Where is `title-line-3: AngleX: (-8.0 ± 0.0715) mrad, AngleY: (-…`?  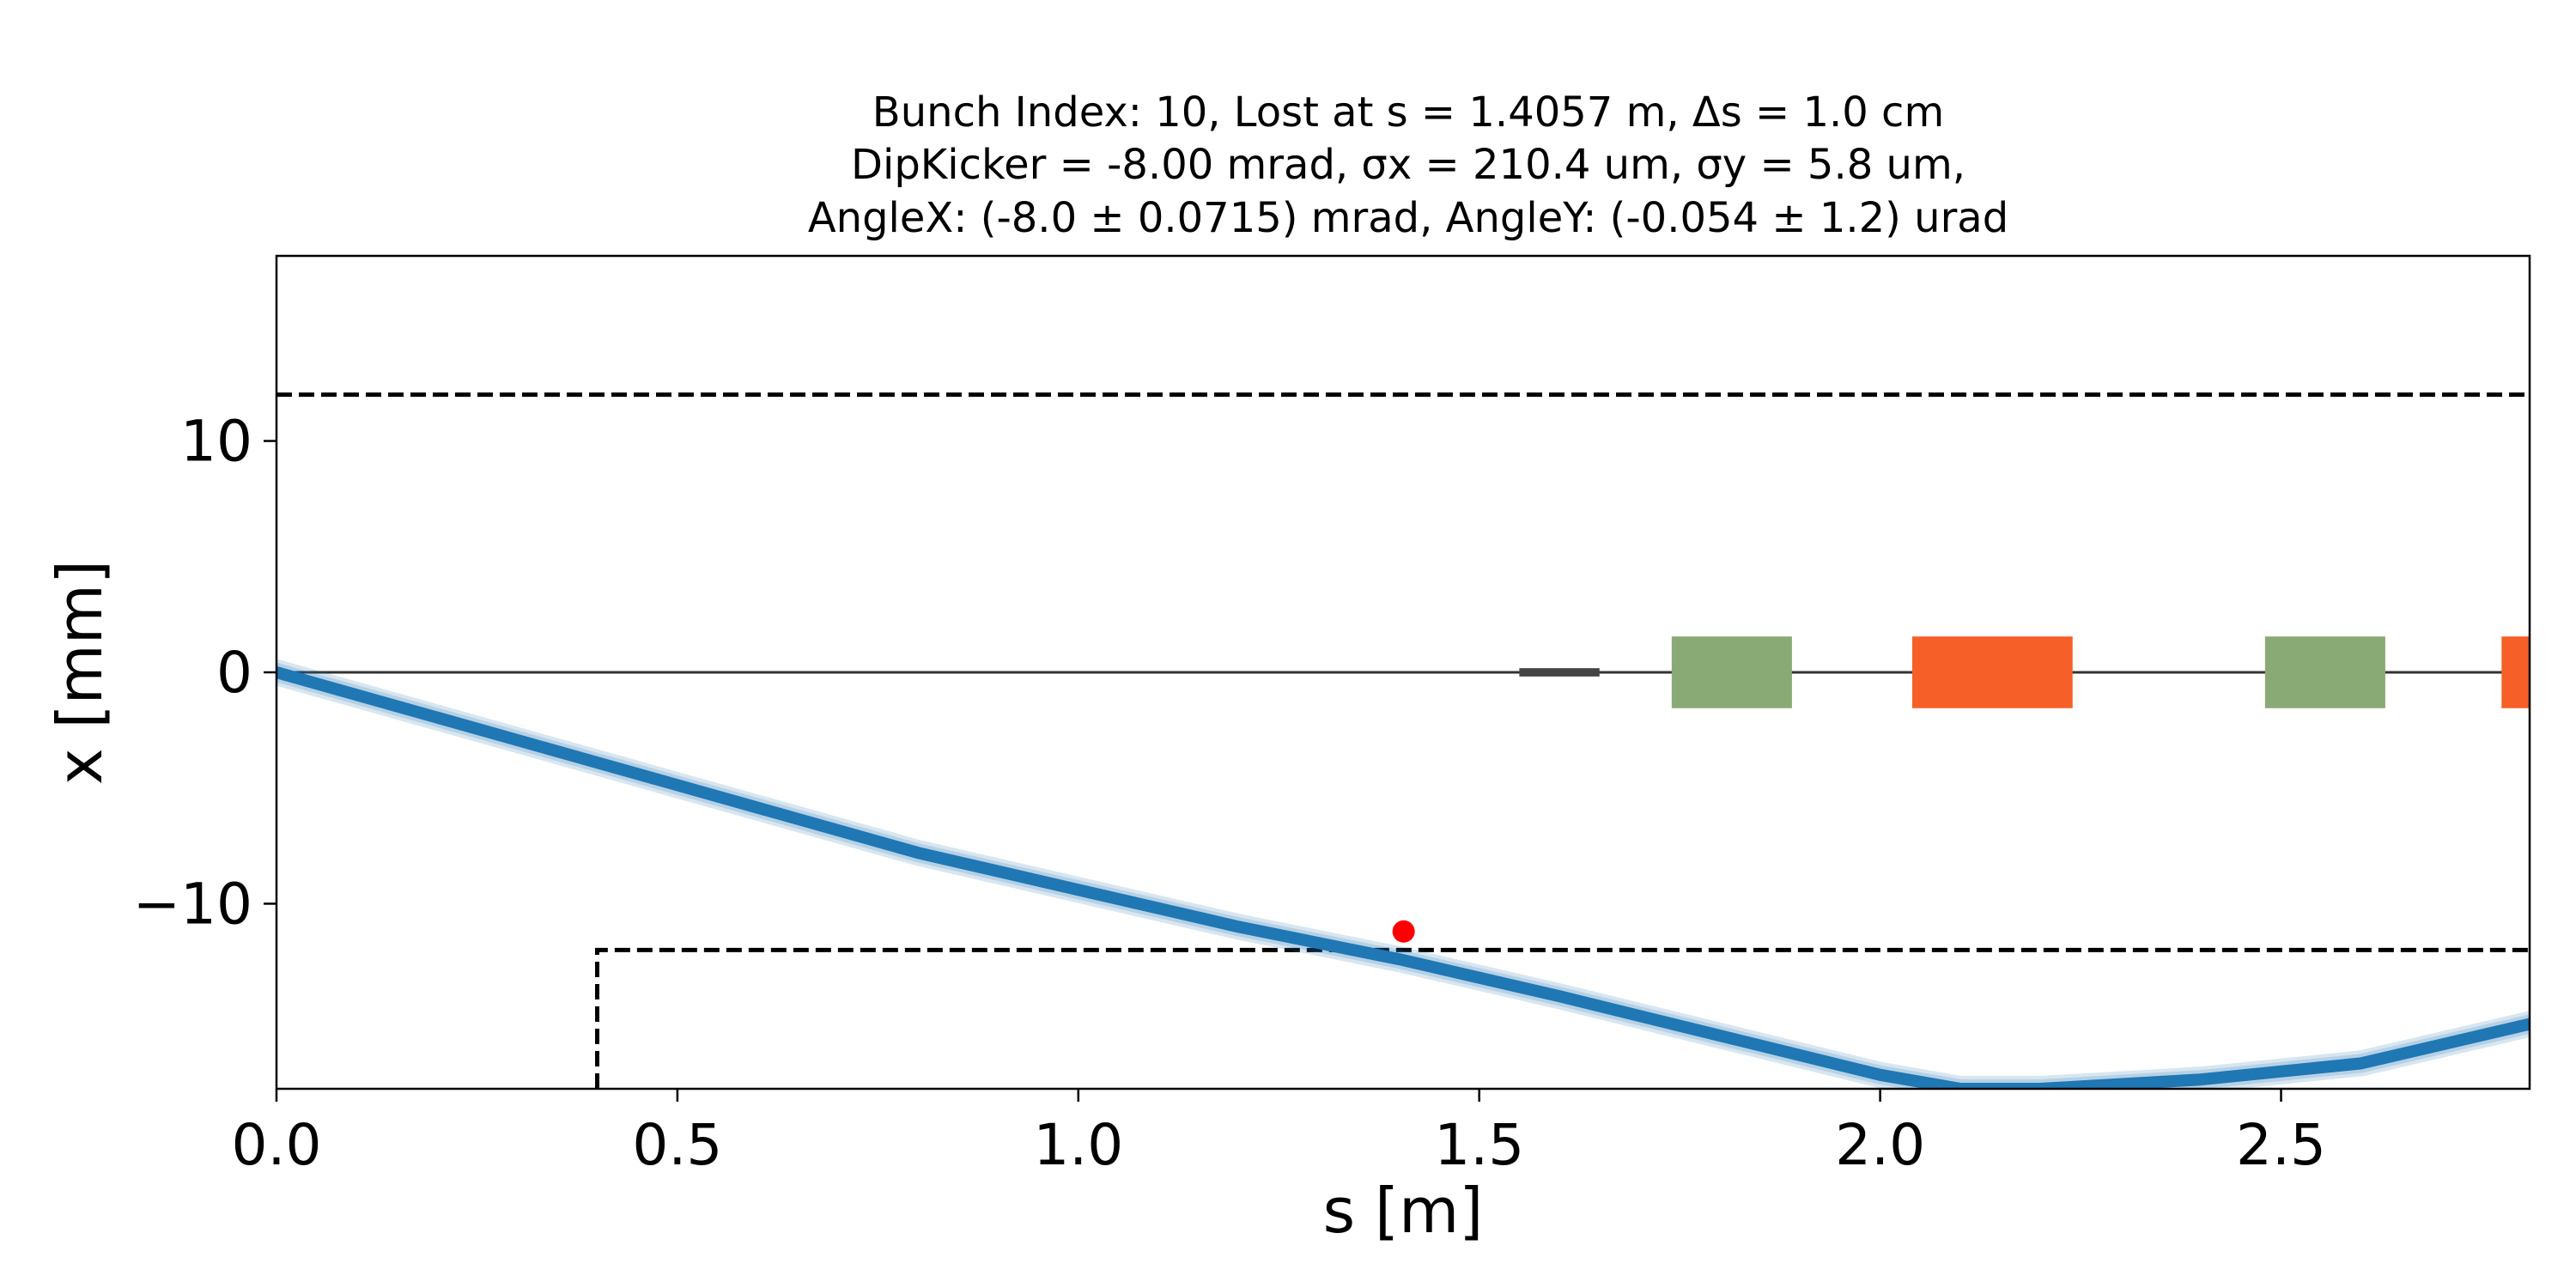
title-line-3: AngleX: (-8.0 ± 0.0715) mrad, AngleY: (-… is located at coordinates (1408, 218).